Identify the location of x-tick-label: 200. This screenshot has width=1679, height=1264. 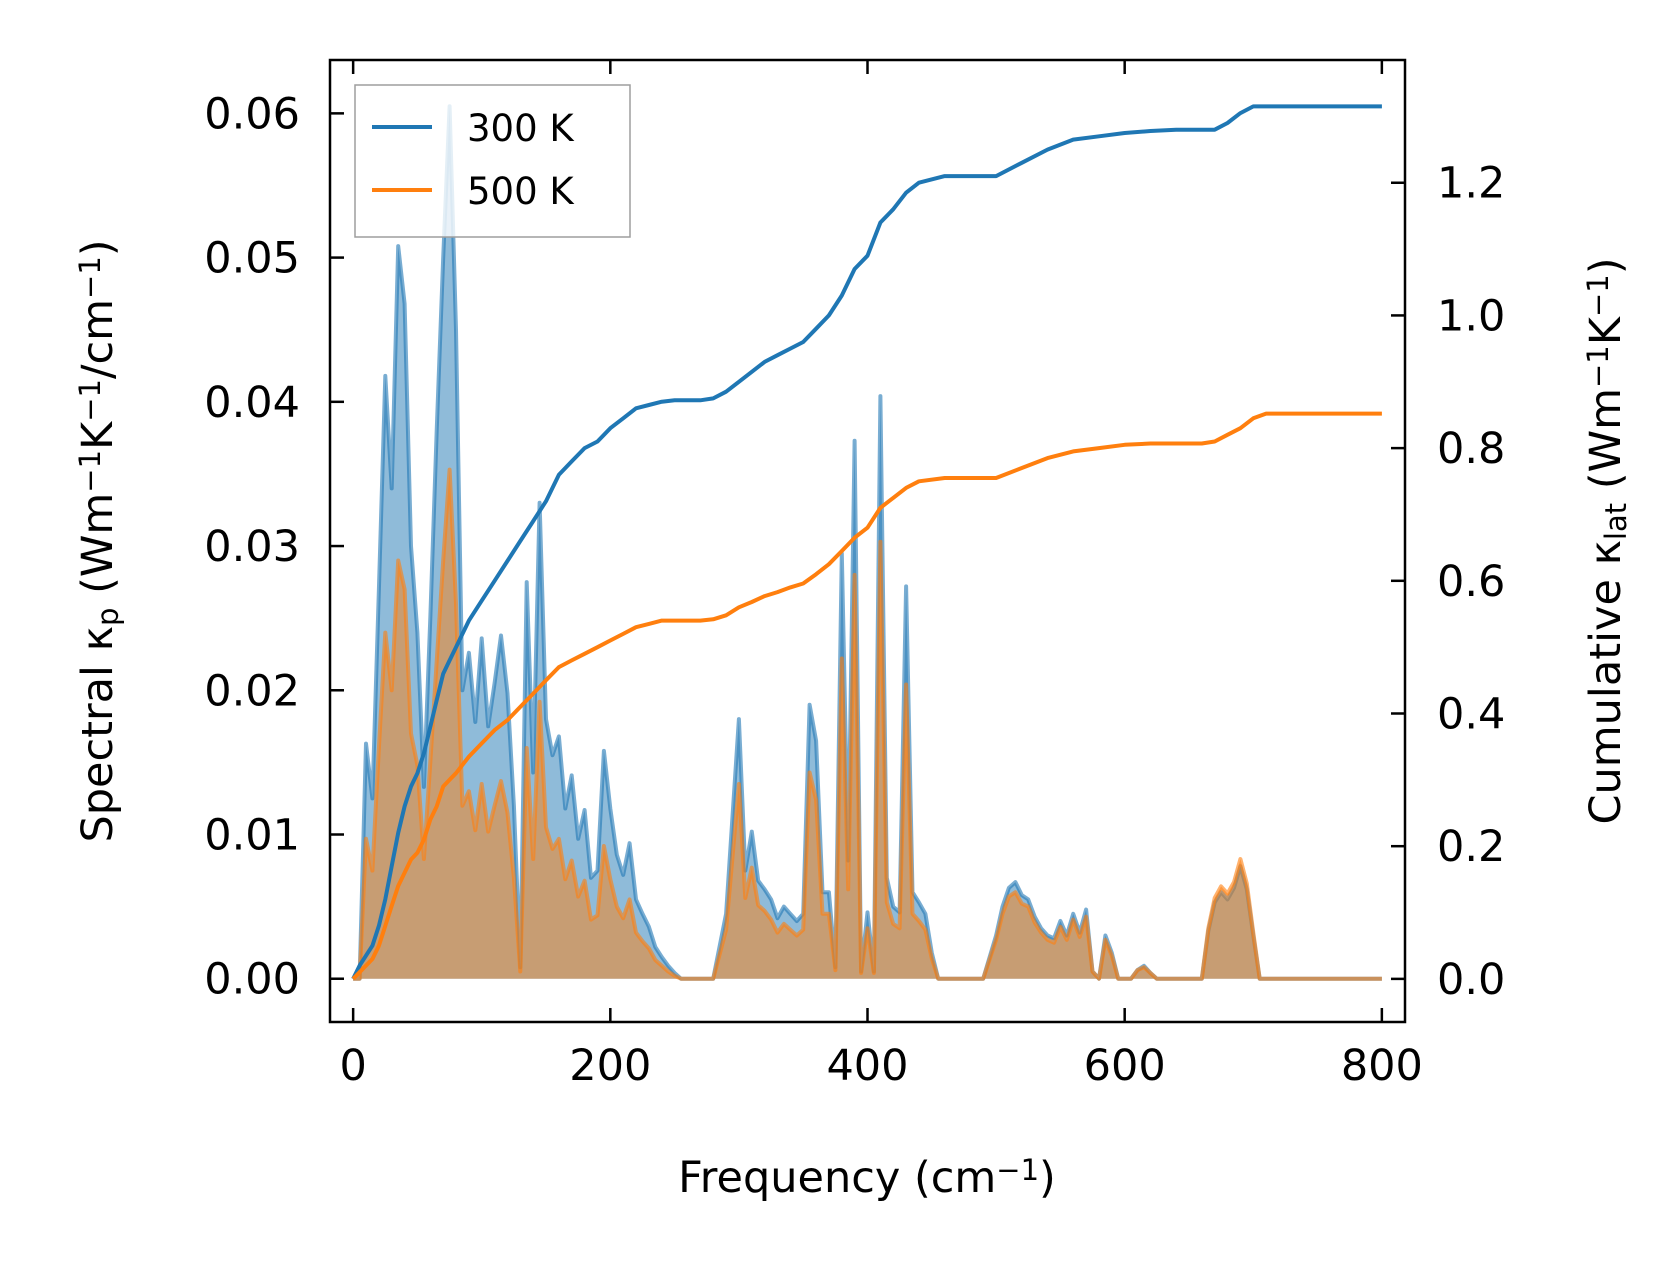
(610, 1066).